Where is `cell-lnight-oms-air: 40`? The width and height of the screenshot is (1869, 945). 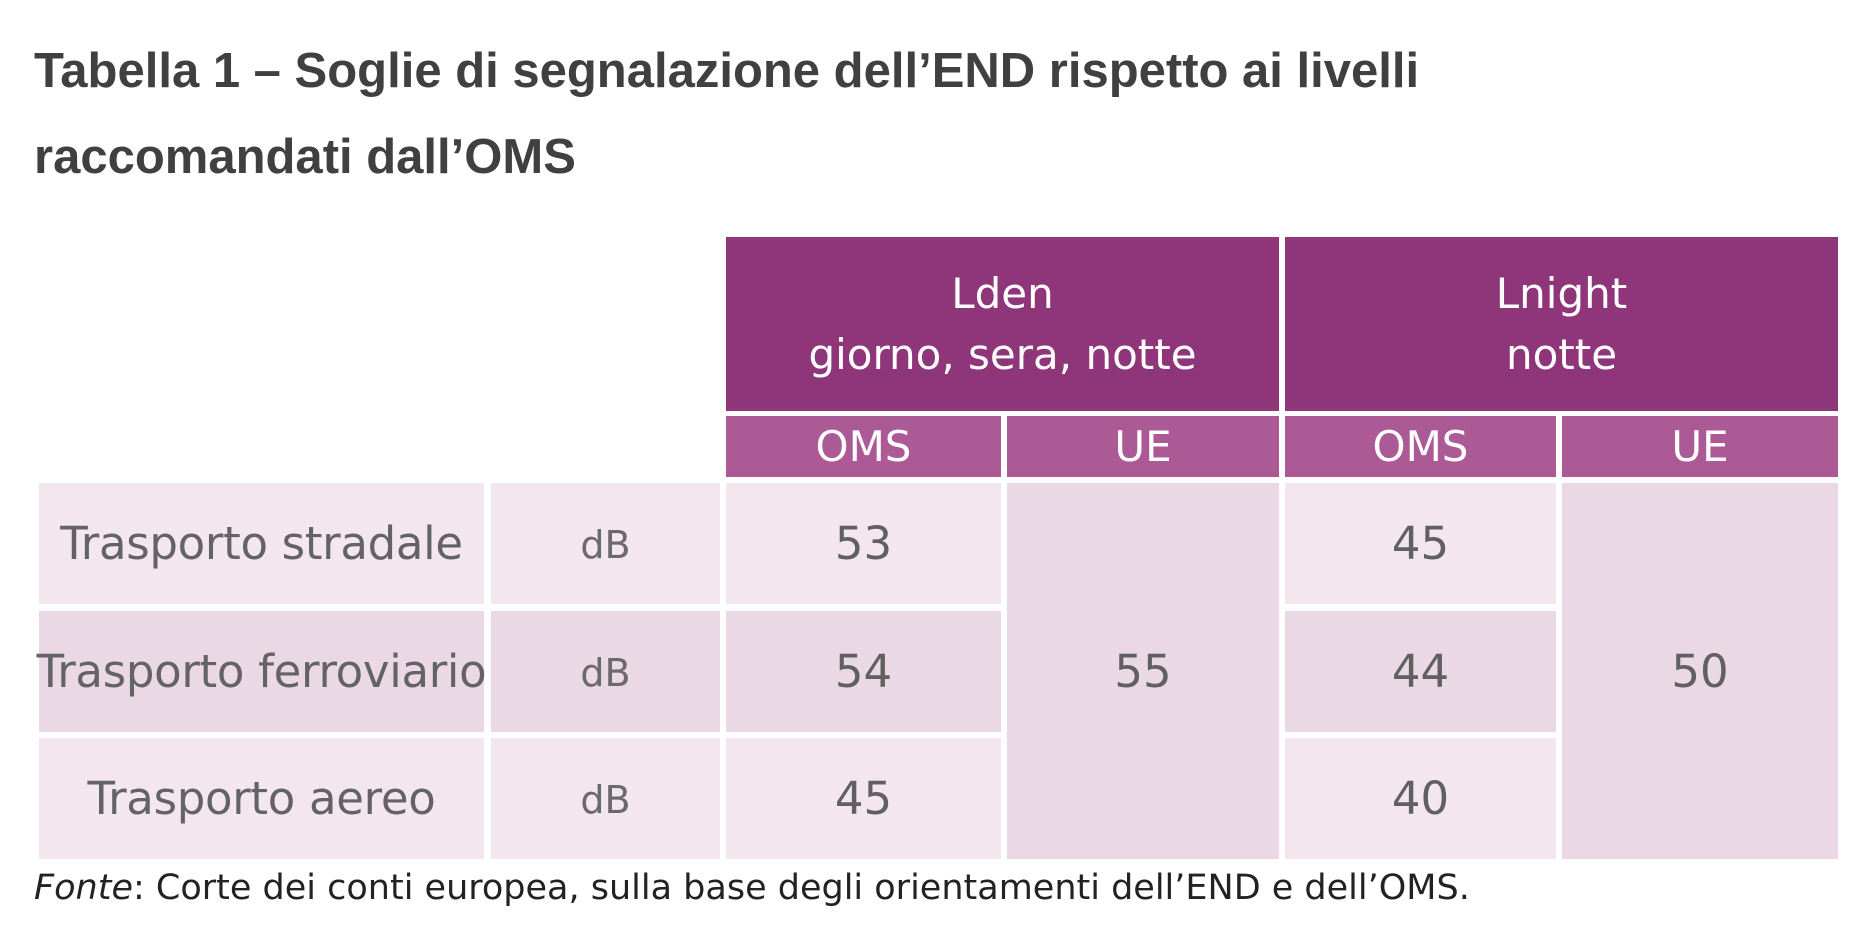 cell-lnight-oms-air: 40 is located at coordinates (1420, 798).